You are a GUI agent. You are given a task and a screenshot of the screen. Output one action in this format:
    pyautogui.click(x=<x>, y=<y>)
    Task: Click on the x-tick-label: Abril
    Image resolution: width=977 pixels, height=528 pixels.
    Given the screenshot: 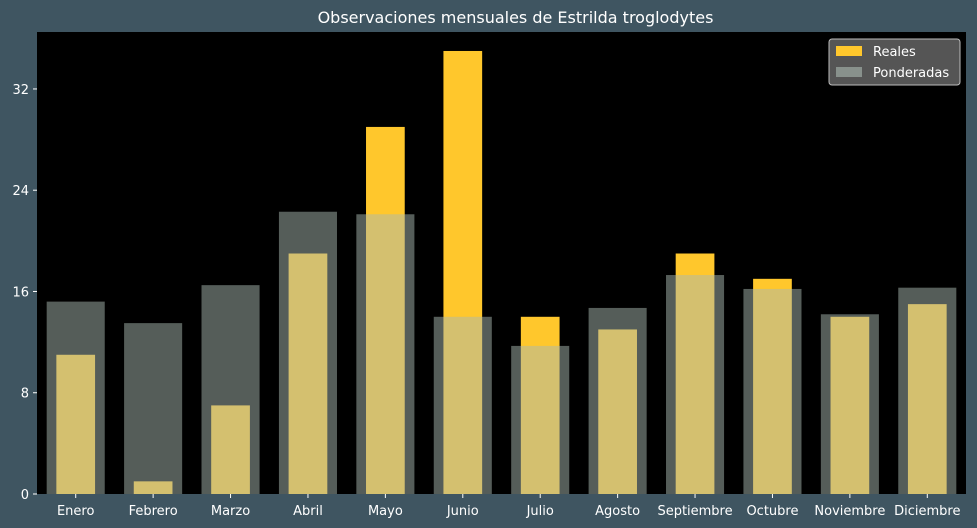 What is the action you would take?
    pyautogui.click(x=308, y=511)
    